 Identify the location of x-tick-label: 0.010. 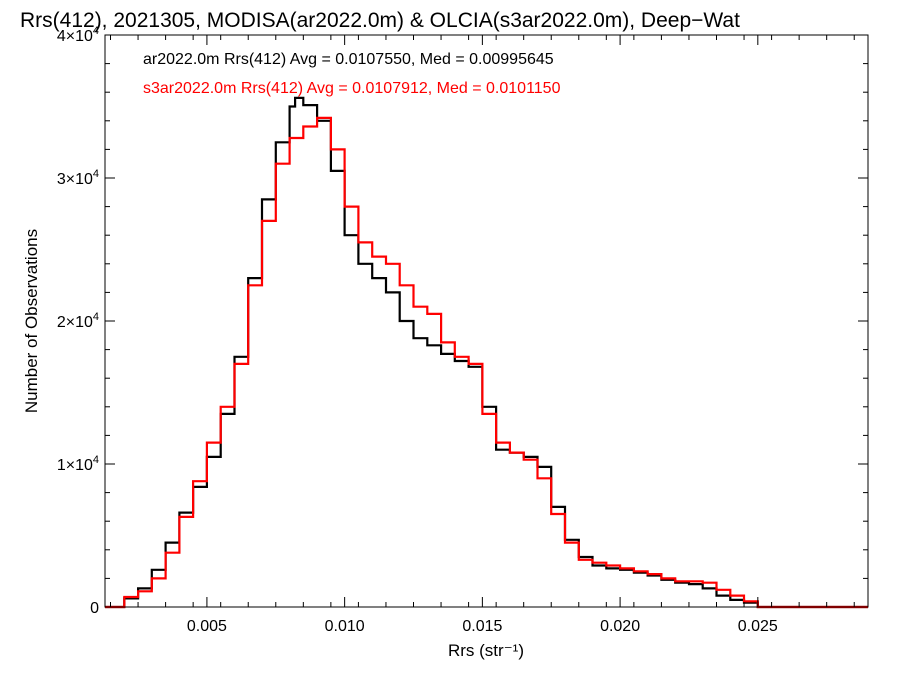
(345, 626).